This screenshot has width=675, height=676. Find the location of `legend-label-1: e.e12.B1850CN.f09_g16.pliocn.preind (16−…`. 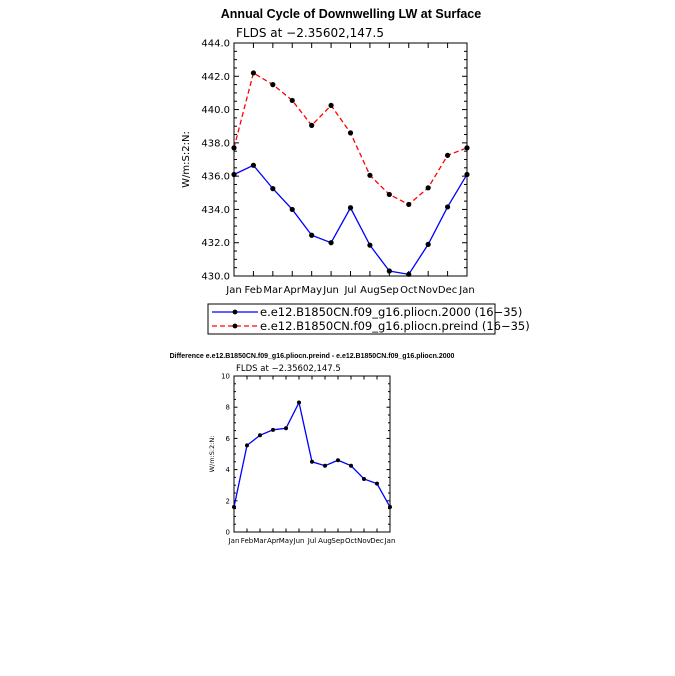

legend-label-1: e.e12.B1850CN.f09_g16.pliocn.preind (16−… is located at coordinates (395, 326).